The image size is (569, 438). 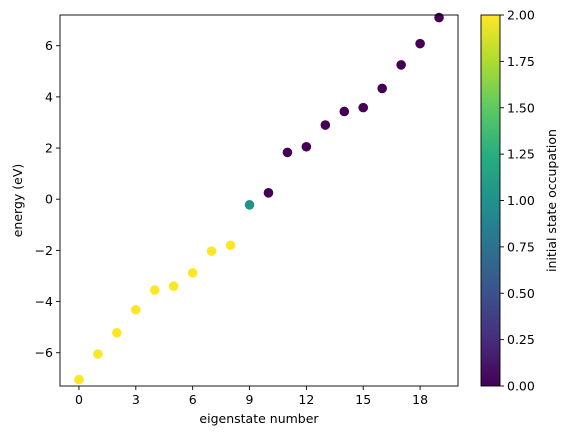 I want to click on x-tick-label: 0, so click(x=79, y=399).